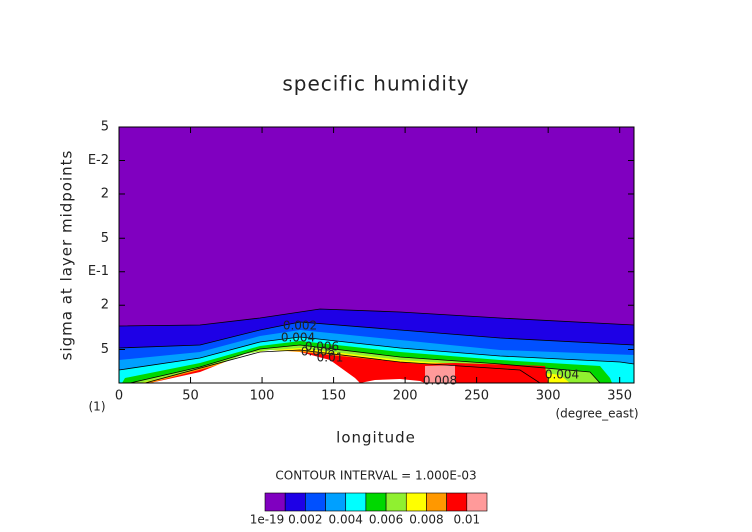  Describe the element at coordinates (305, 520) in the screenshot. I see `colorbar-label: 0.002` at that location.